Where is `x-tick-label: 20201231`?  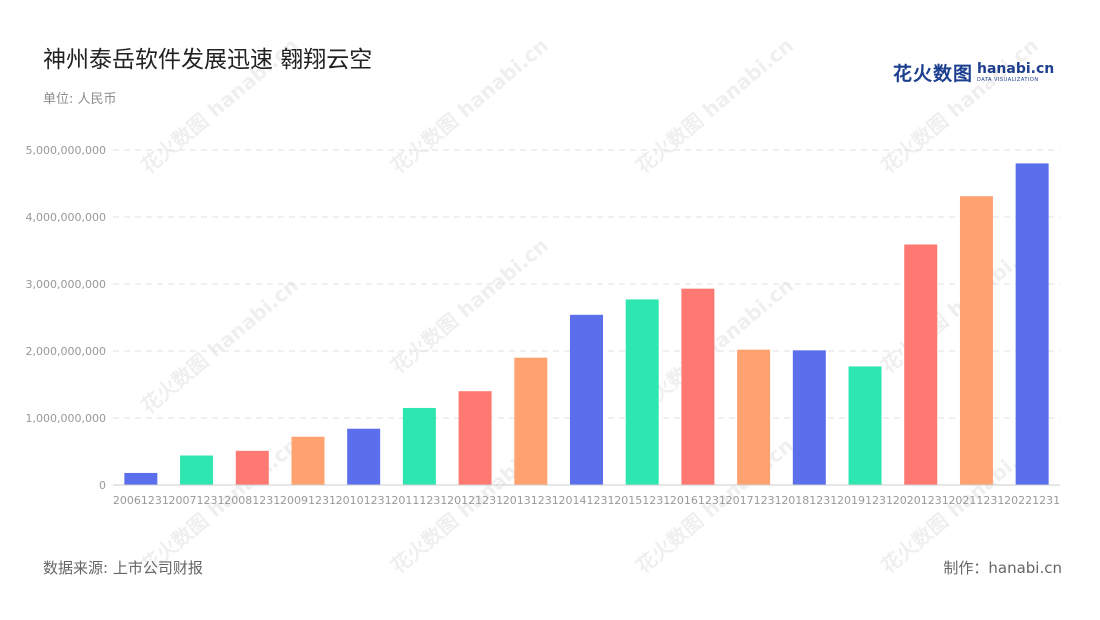
x-tick-label: 20201231 is located at coordinates (921, 500).